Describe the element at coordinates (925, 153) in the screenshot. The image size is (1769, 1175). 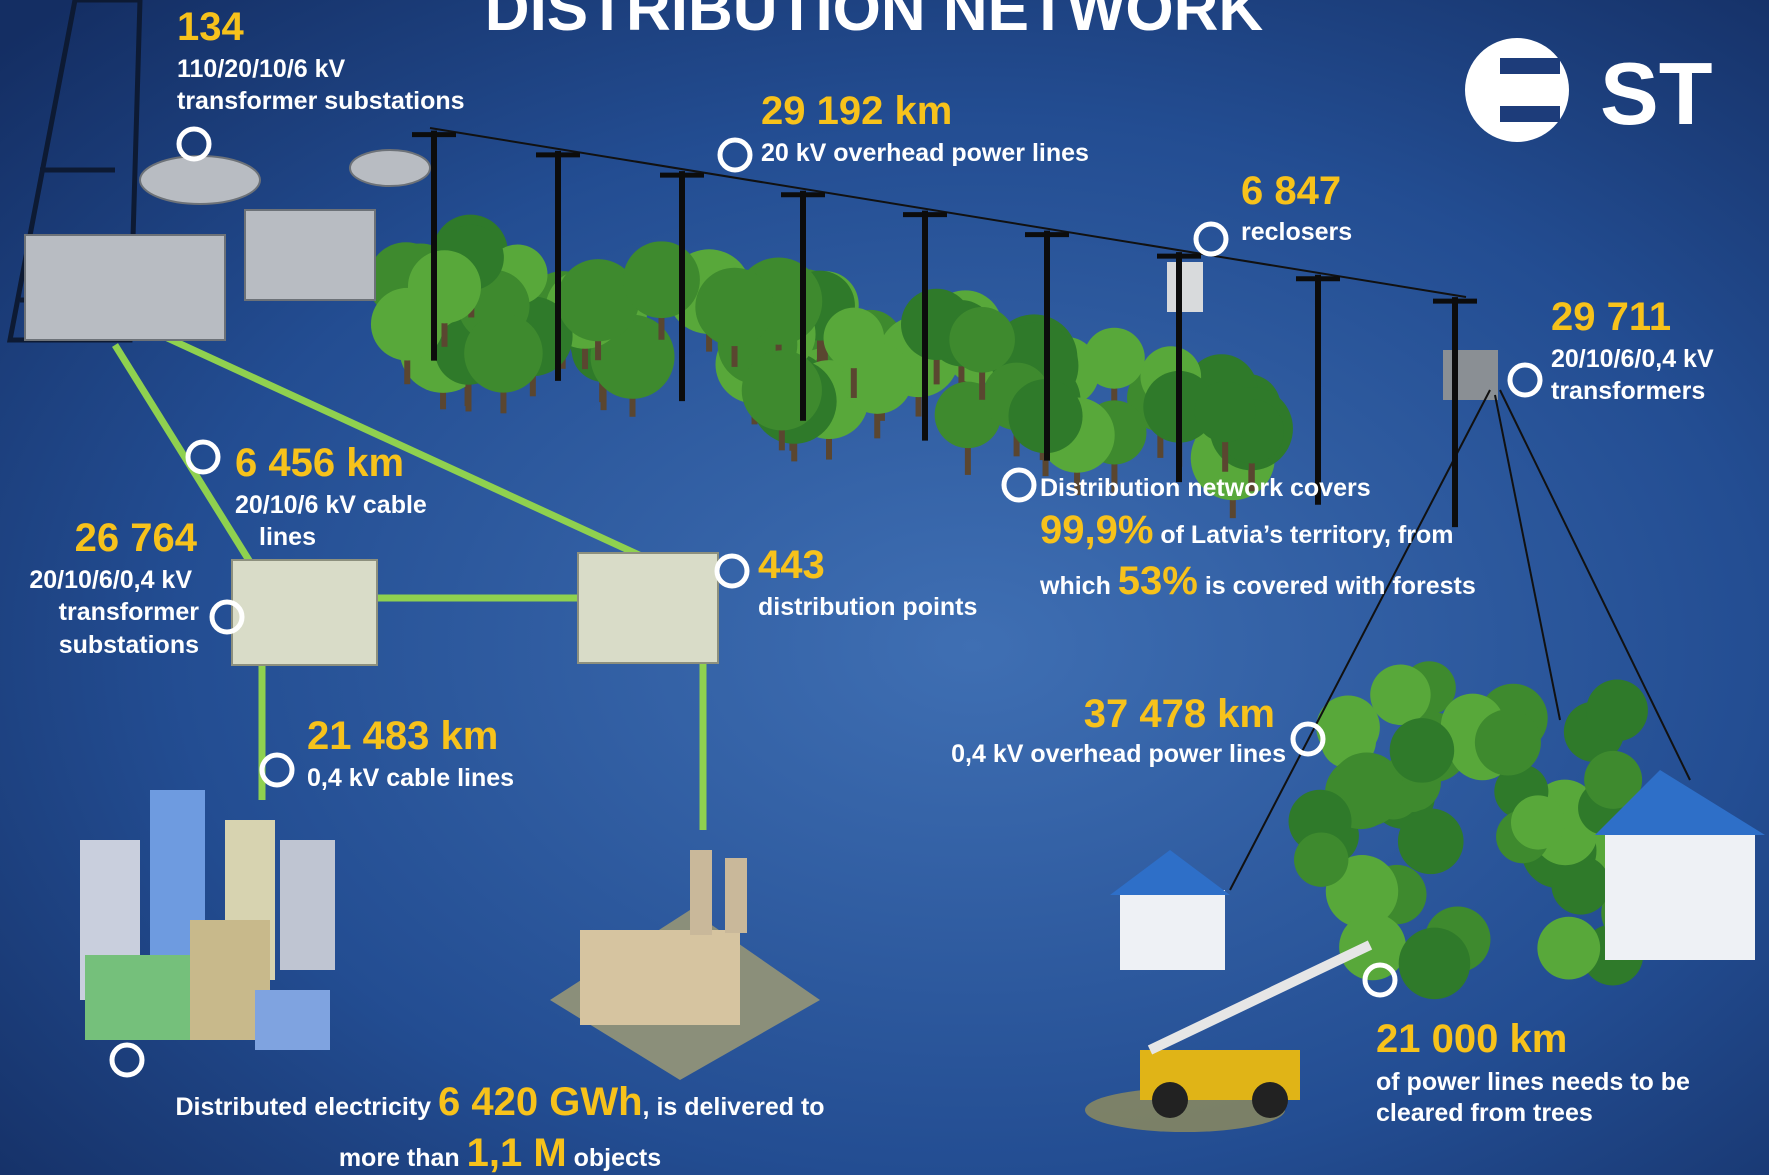
I see `label: 20 kV overhead power lines` at that location.